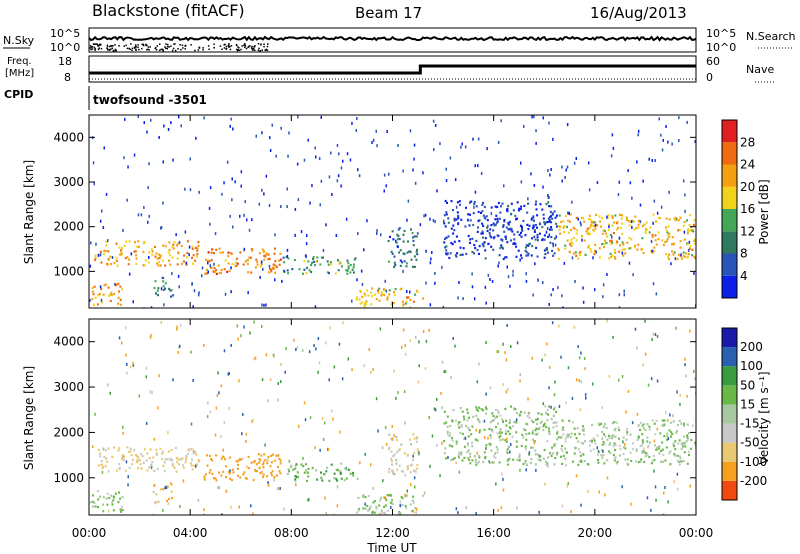 Image resolution: width=800 pixels, height=554 pixels. I want to click on velocity-cbar-segment, so click(729, 376).